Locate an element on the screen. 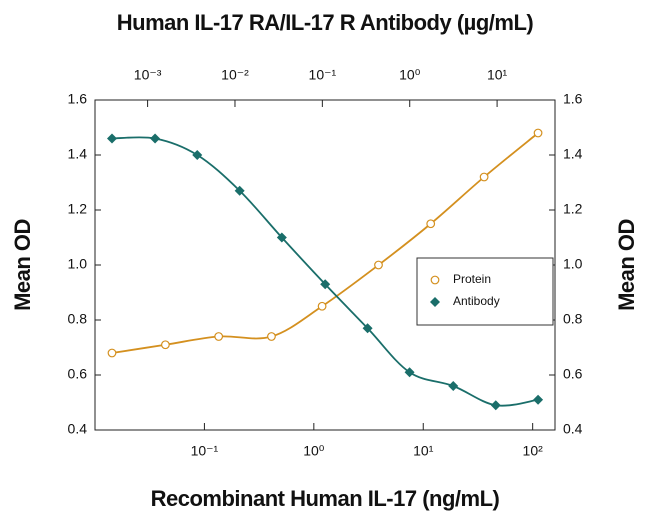 The width and height of the screenshot is (650, 530). y2-tick-label: 0.4 is located at coordinates (573, 429).